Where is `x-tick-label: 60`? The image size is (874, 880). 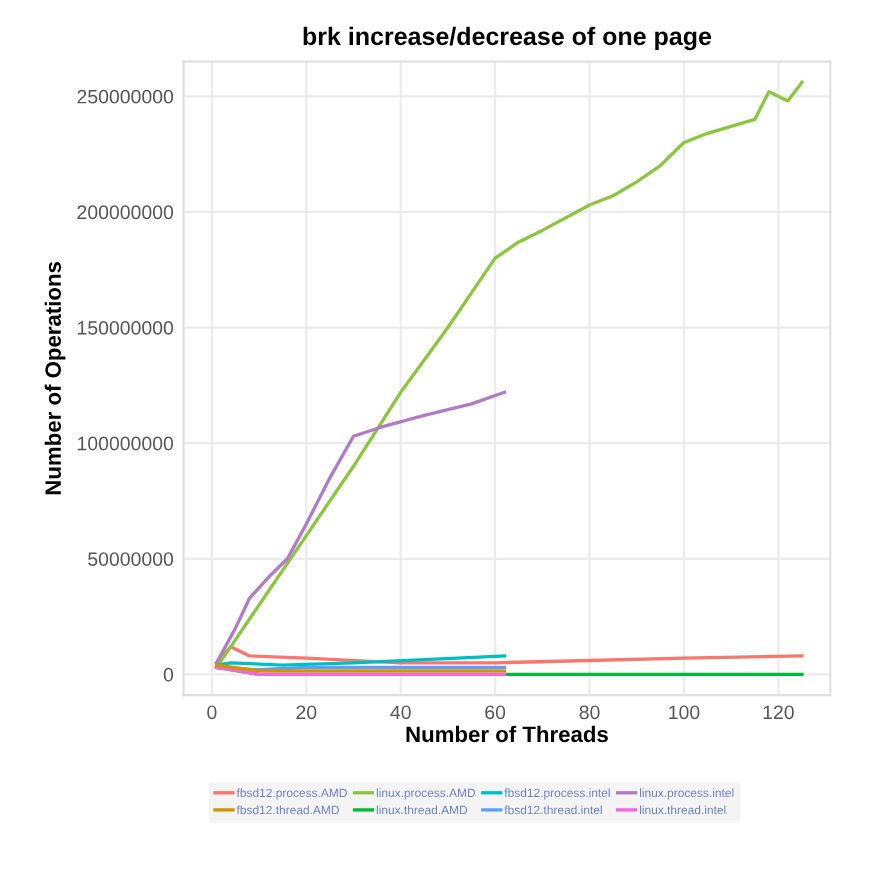
x-tick-label: 60 is located at coordinates (495, 712).